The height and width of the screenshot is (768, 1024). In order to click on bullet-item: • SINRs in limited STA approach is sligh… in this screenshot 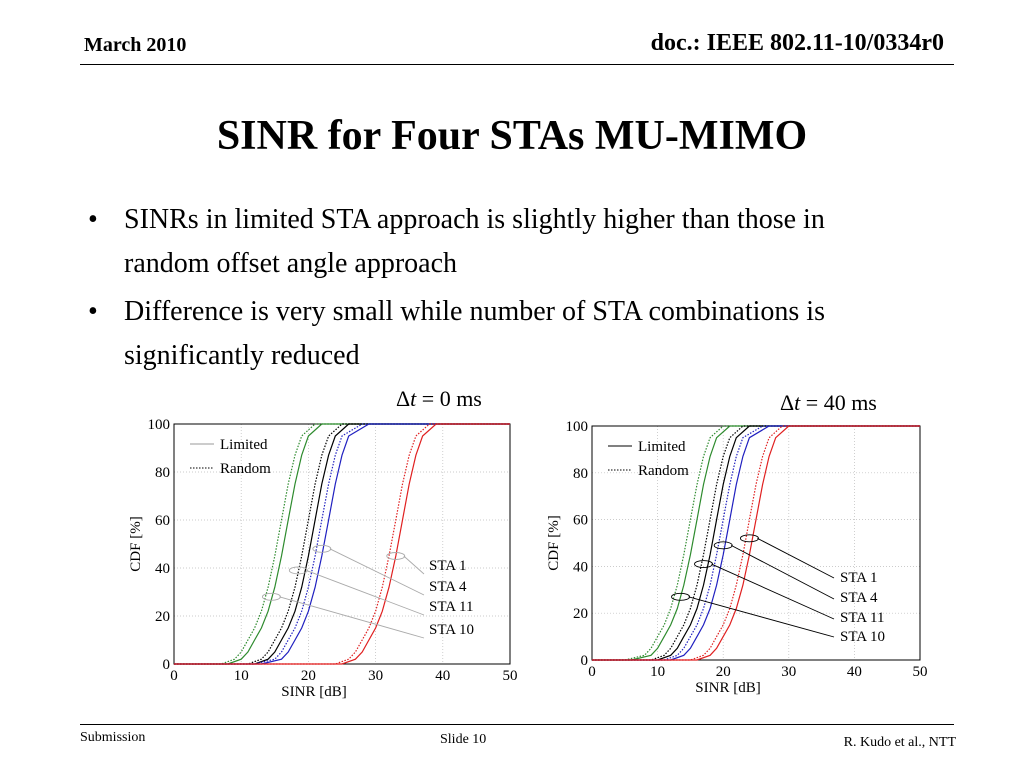, I will do `click(499, 242)`.